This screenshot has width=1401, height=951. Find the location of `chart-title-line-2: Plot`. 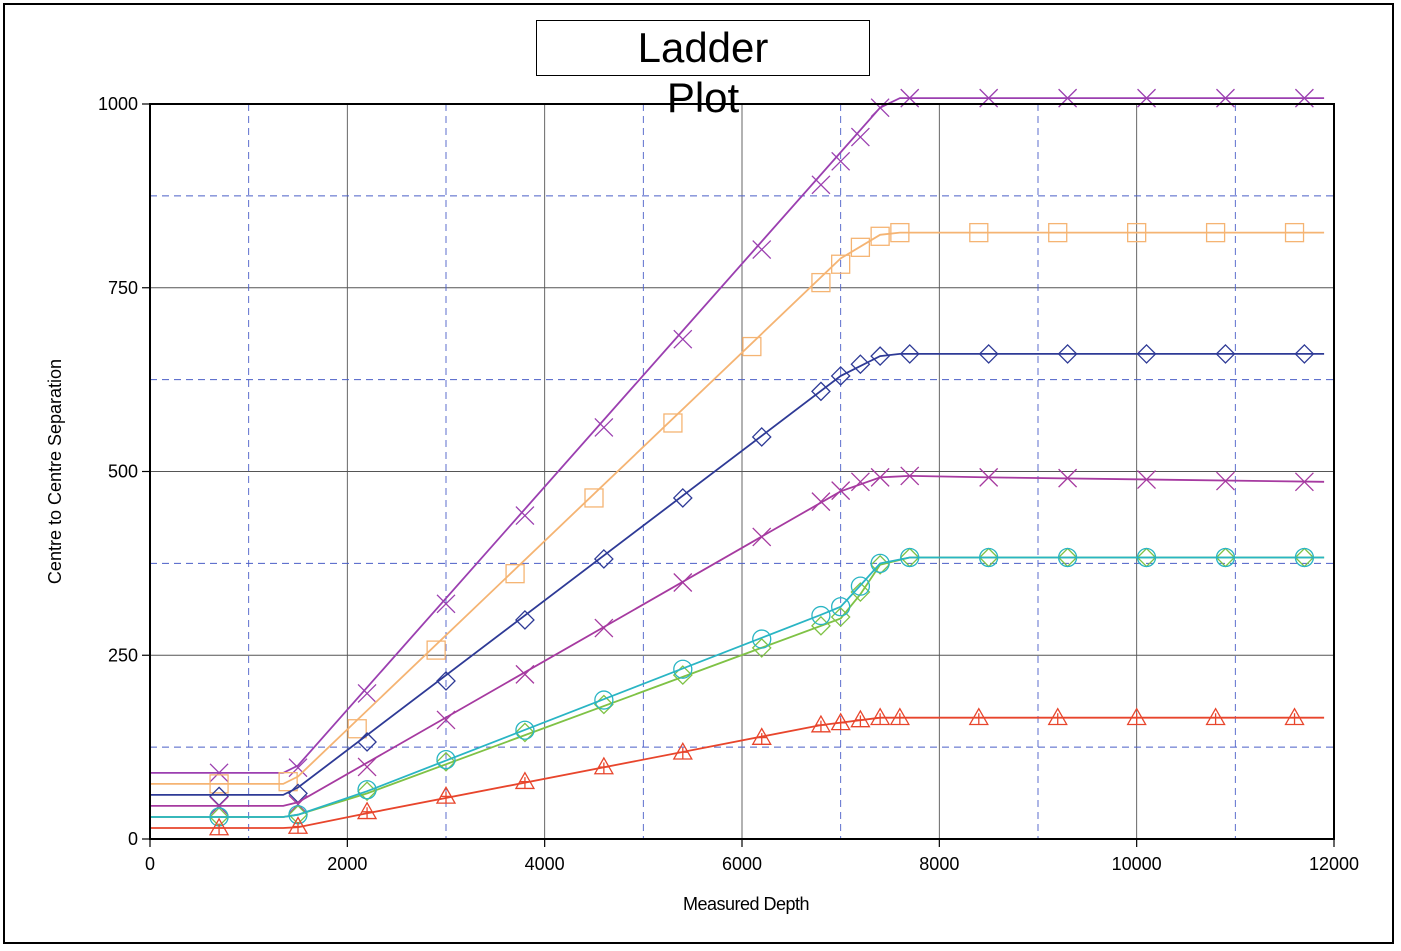

chart-title-line-2: Plot is located at coordinates (703, 97).